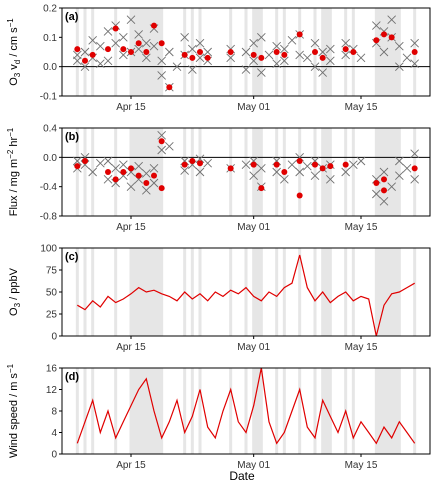 Image resolution: width=441 pixels, height=489 pixels. What do you see at coordinates (50, 129) in the screenshot?
I see `y-tick-label: 0.4` at bounding box center [50, 129].